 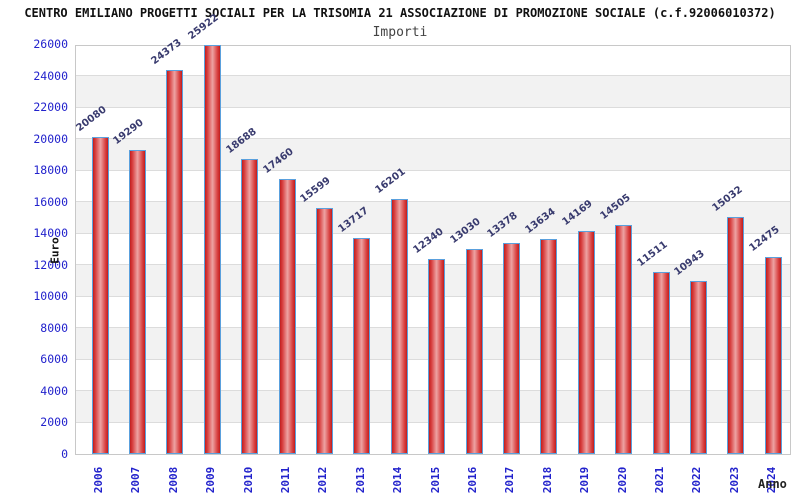 I want to click on bar-2022, so click(x=698, y=367).